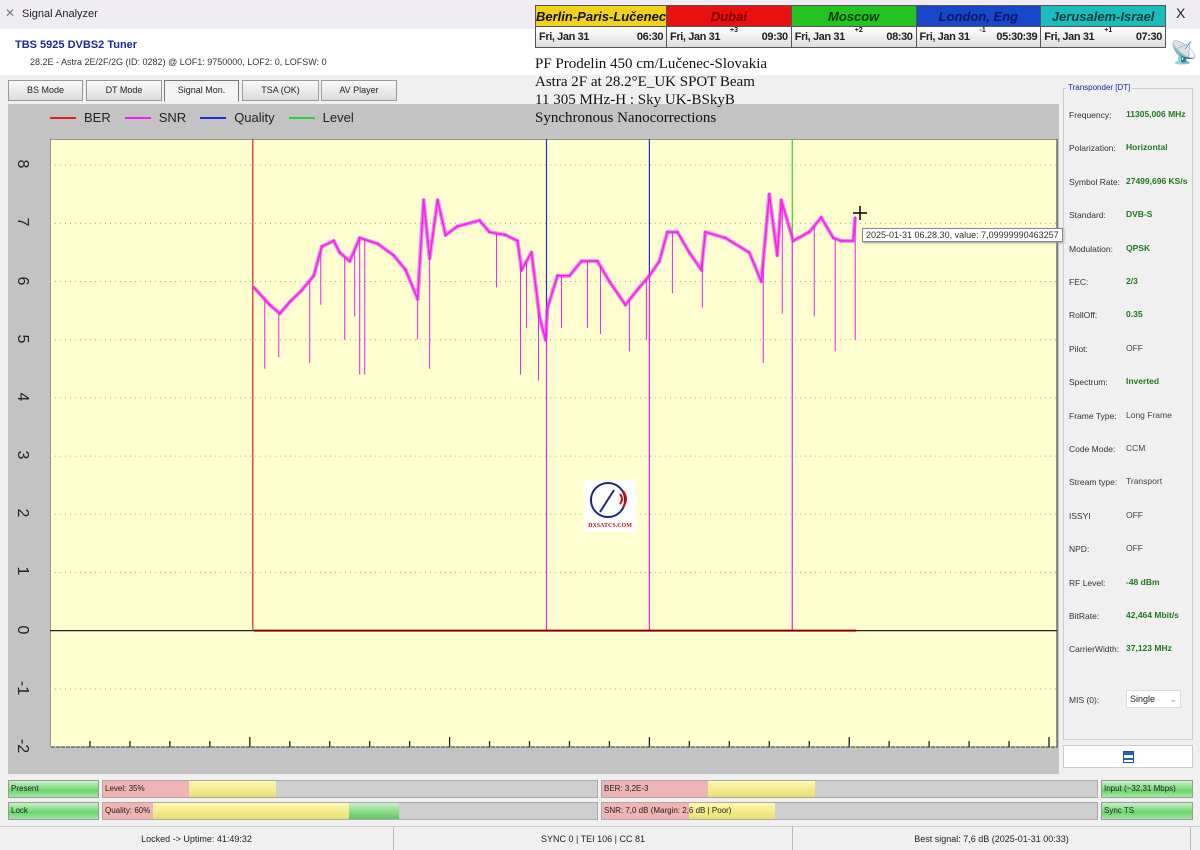 The height and width of the screenshot is (850, 1200). What do you see at coordinates (1132, 281) in the screenshot?
I see `field-value: 2/3` at bounding box center [1132, 281].